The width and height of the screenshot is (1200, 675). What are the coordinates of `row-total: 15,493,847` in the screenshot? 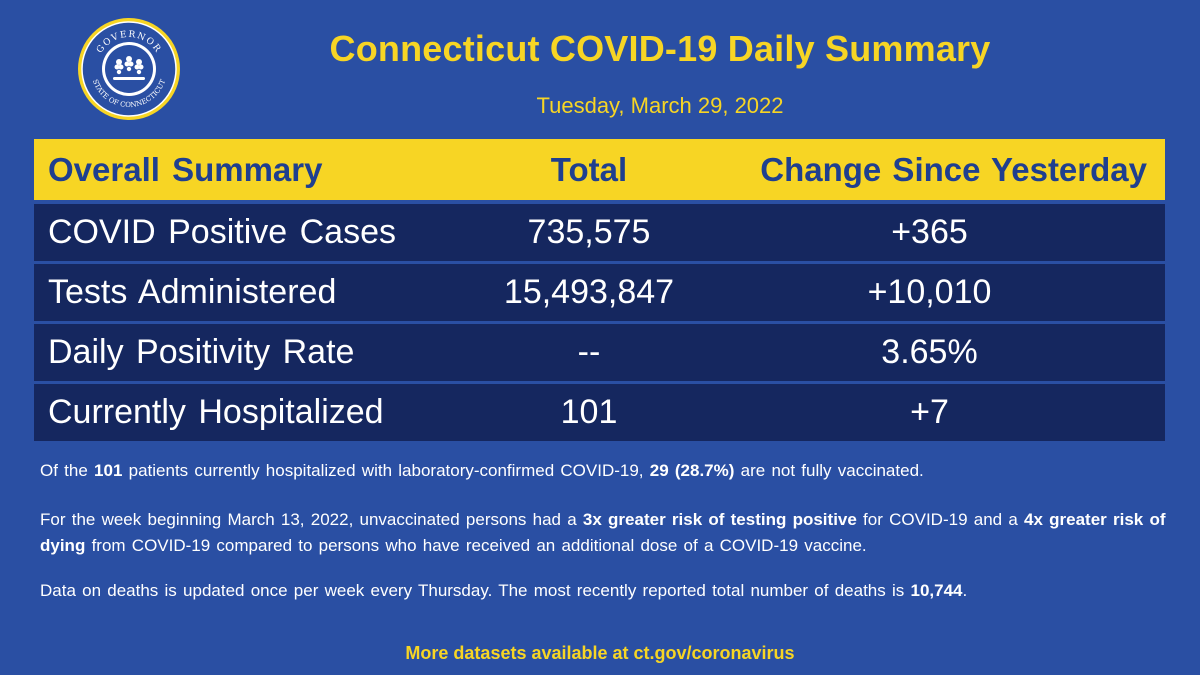 It's located at (589, 292).